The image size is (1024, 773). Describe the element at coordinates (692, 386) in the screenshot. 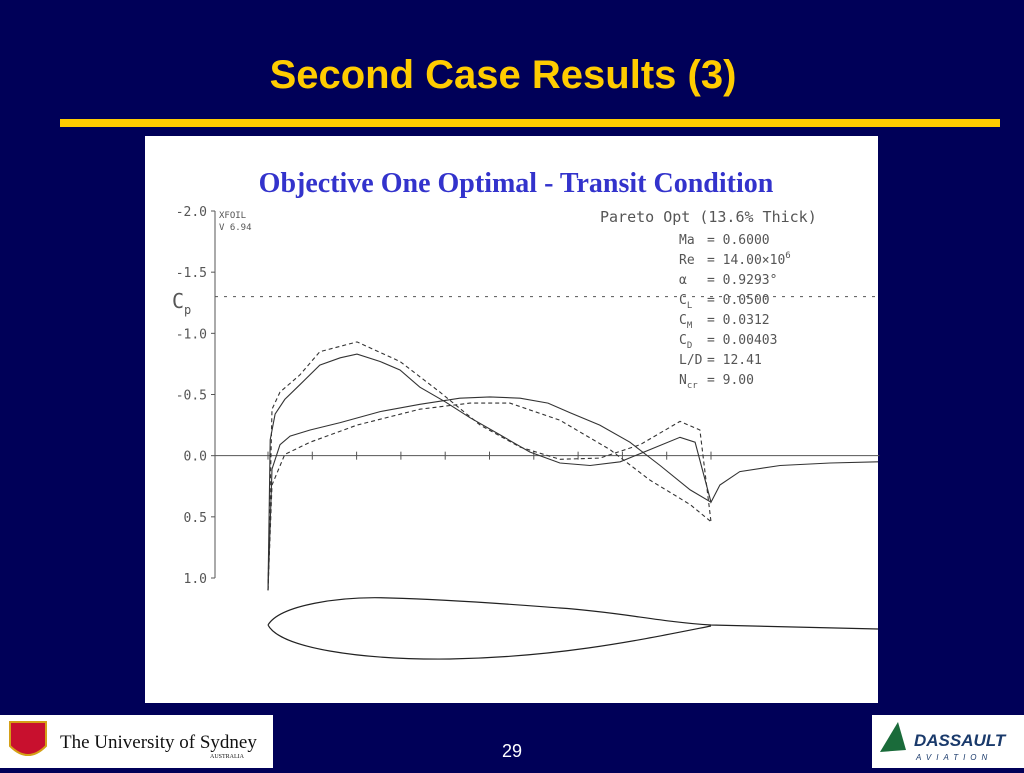

I see `parameter-sub: cr` at that location.